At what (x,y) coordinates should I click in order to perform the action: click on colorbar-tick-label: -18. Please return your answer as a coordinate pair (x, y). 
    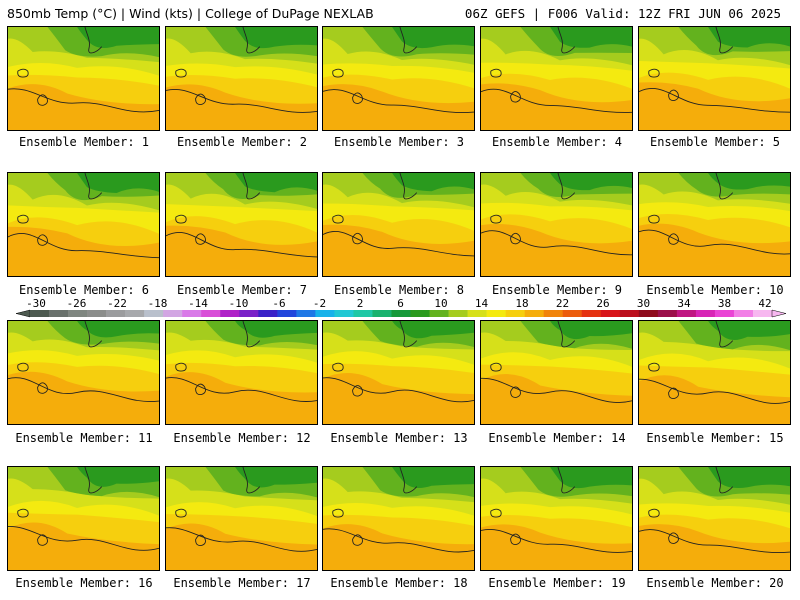
    Looking at the image, I should click on (158, 303).